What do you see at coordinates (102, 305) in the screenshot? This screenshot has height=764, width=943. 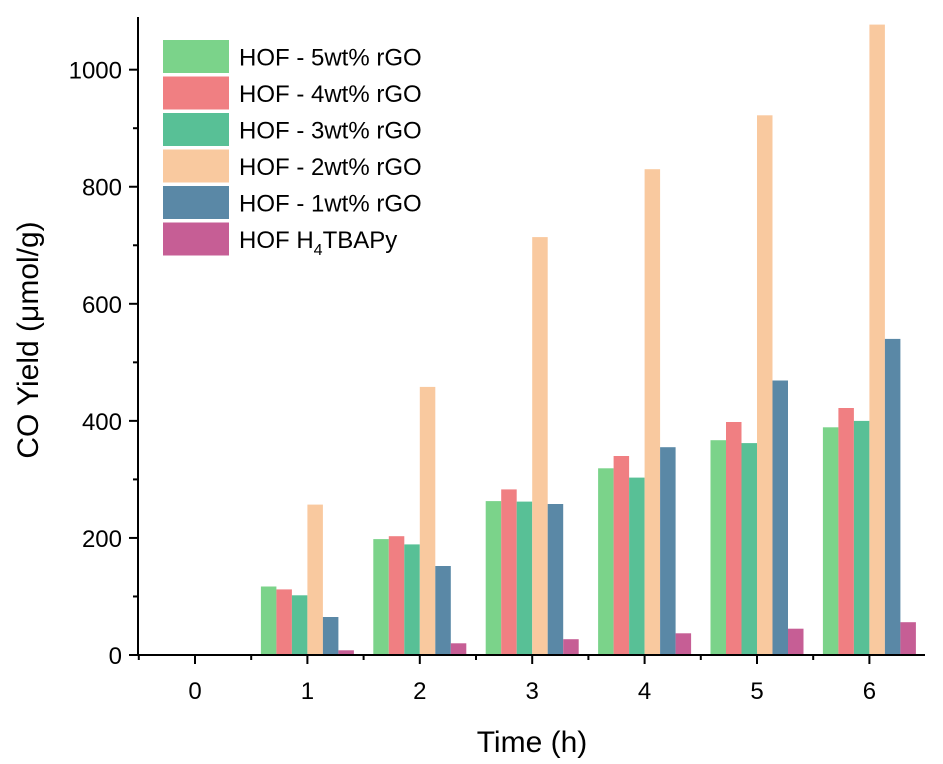 I see `y-tick-label: 600` at bounding box center [102, 305].